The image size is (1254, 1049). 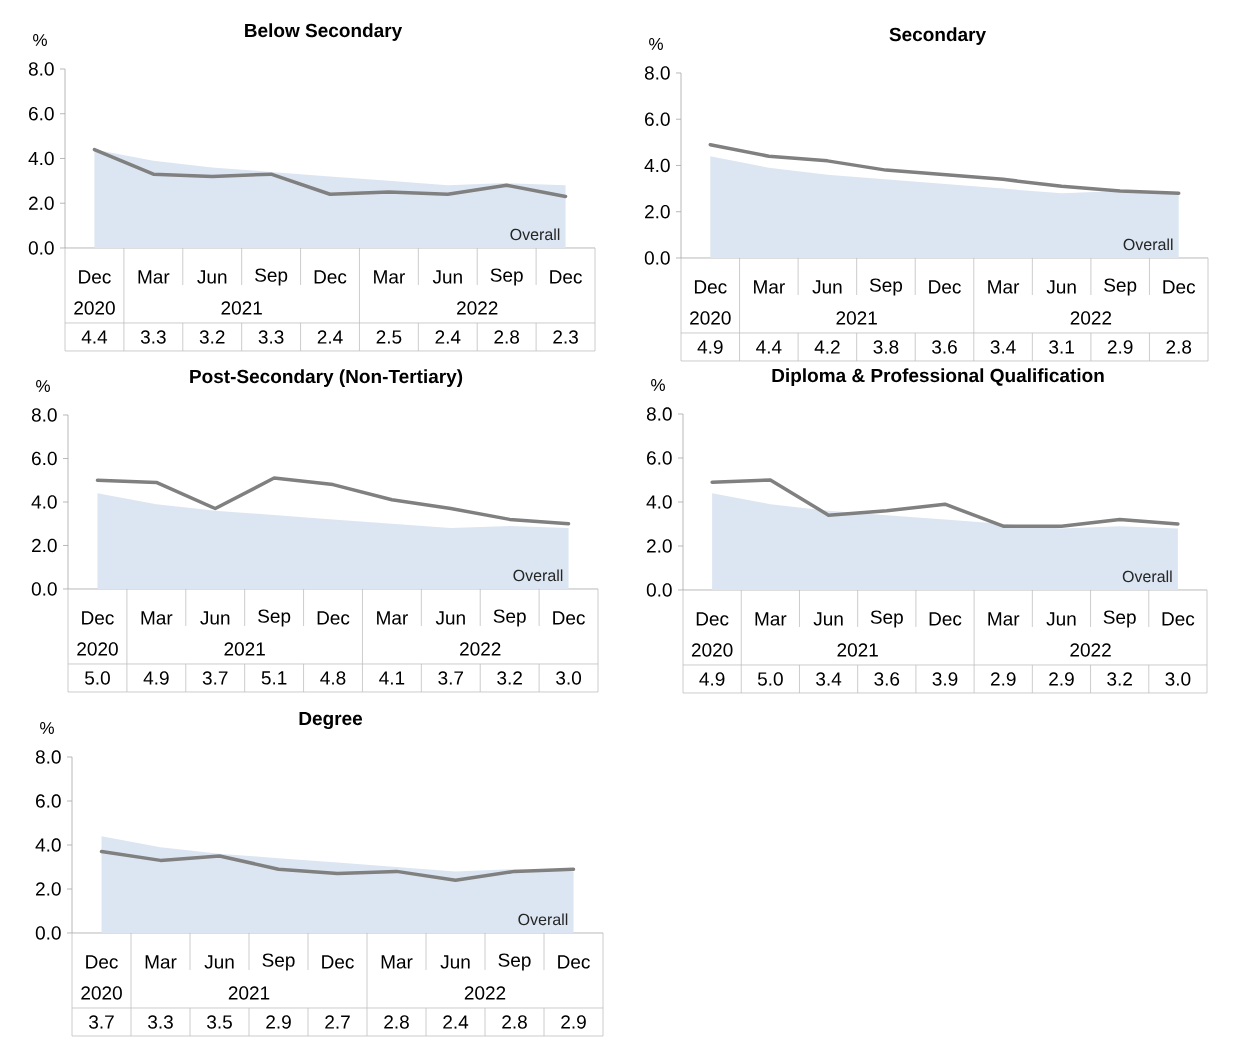 I want to click on text: 2020, so click(x=94, y=308).